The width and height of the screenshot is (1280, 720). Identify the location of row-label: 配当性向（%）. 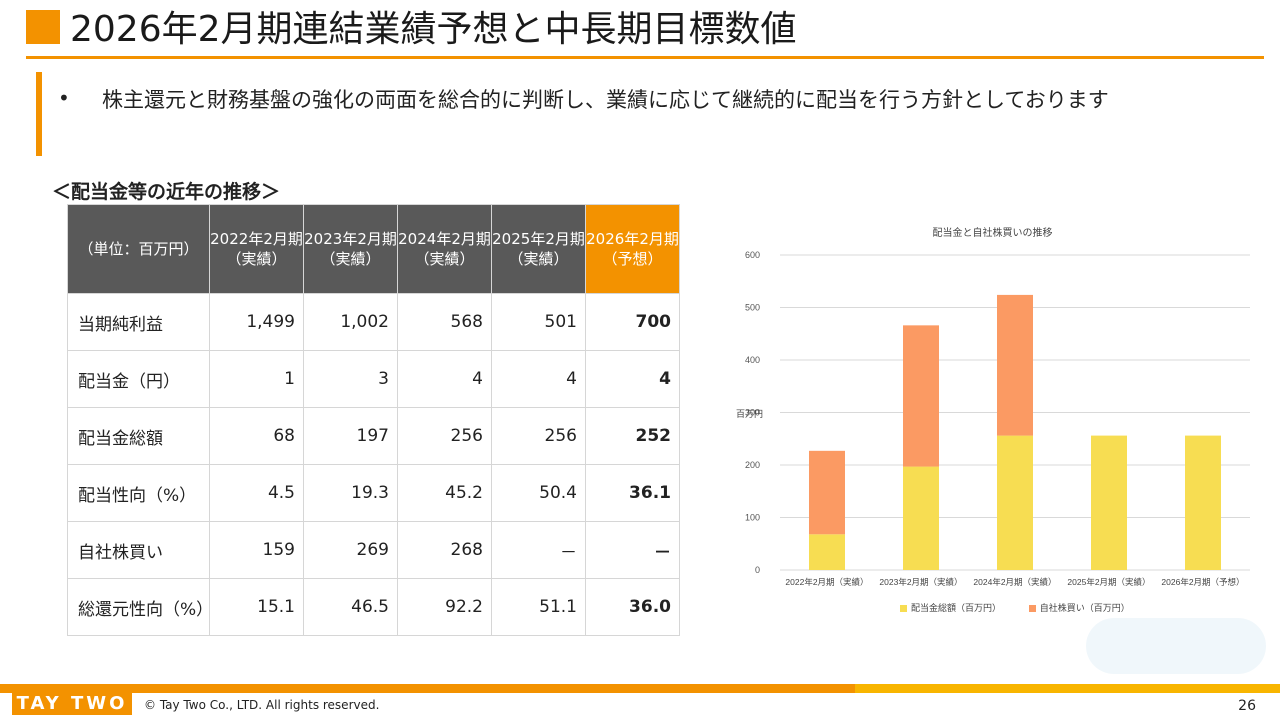
(138, 493).